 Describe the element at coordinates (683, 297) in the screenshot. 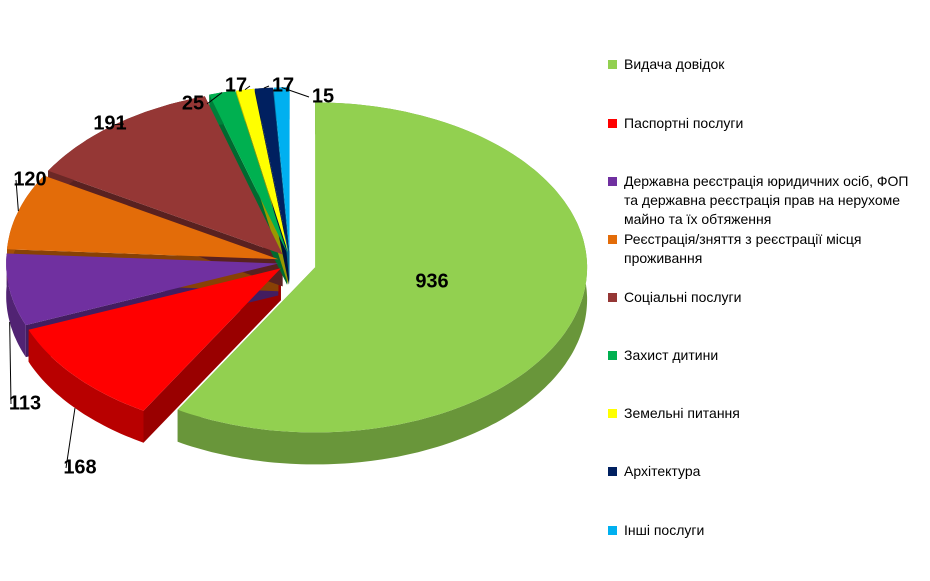

I see `legend-text: Соціальні послуги` at that location.